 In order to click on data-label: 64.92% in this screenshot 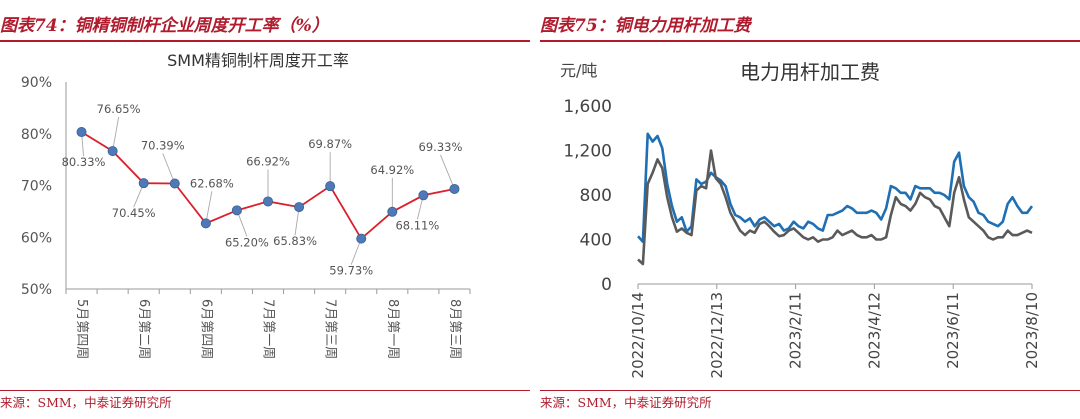, I will do `click(392, 170)`.